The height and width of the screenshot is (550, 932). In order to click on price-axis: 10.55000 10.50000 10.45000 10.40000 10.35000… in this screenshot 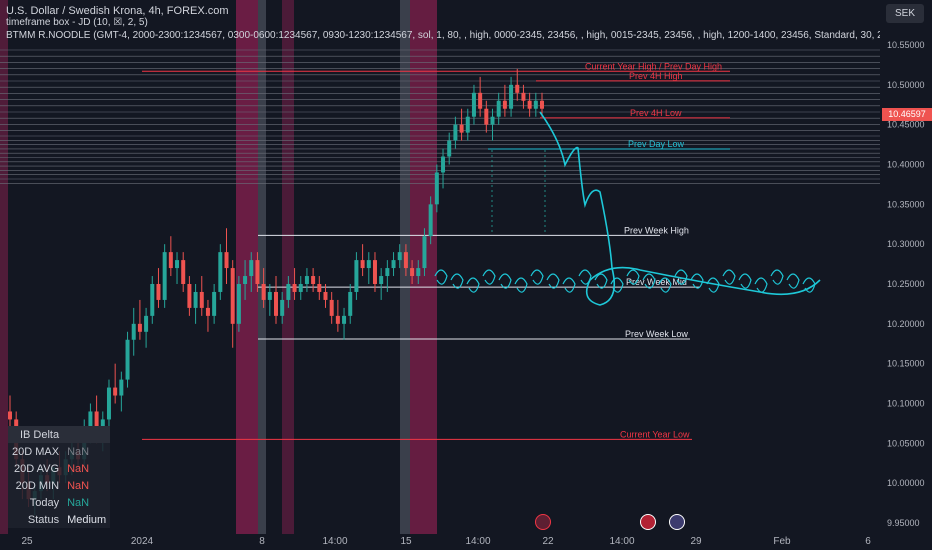, I will do `click(906, 284)`.